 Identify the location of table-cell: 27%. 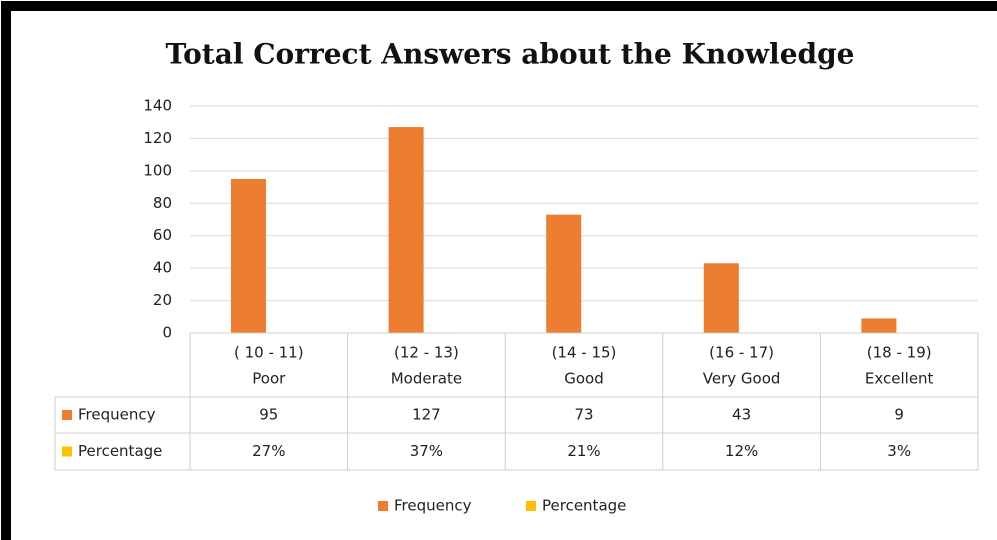
(268, 451).